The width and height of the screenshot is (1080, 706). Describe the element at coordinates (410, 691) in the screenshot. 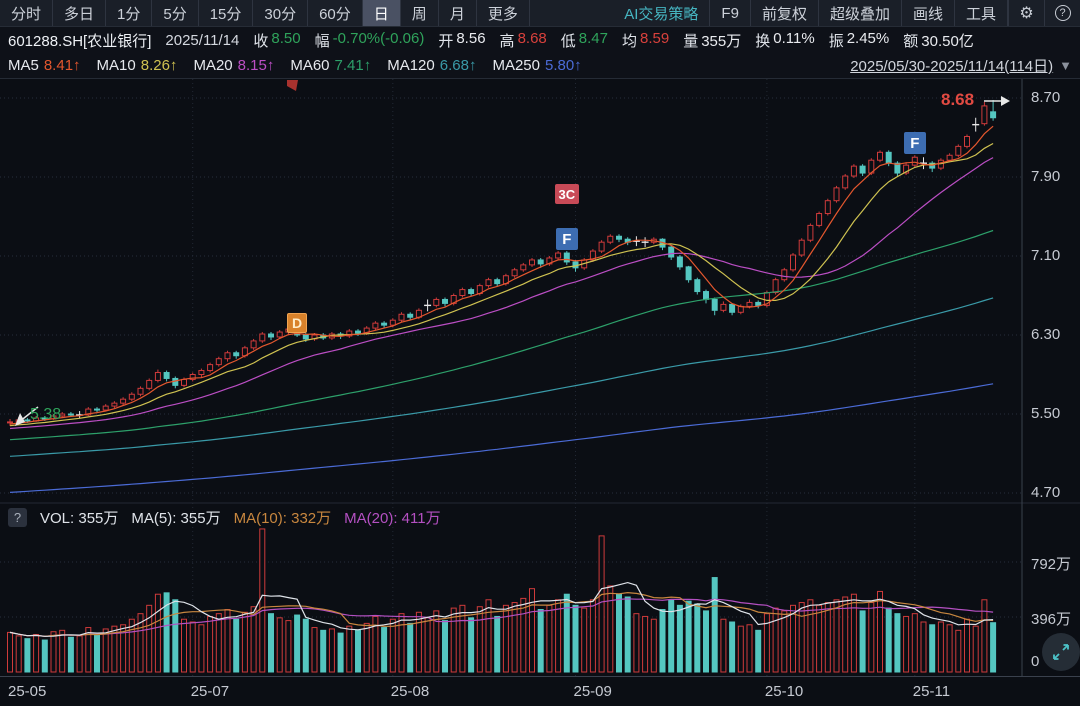

I see `x-axis-label-2: 25-08` at that location.